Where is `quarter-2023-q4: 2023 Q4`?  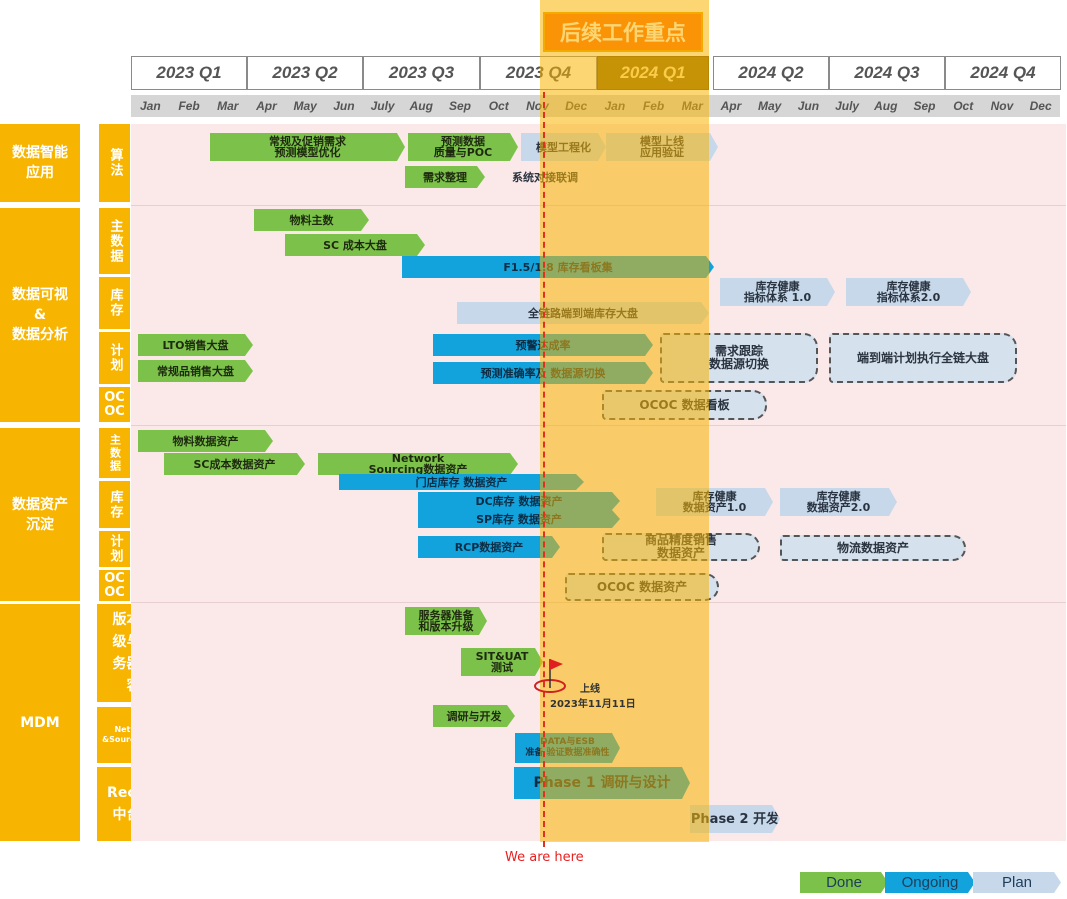 quarter-2023-q4: 2023 Q4 is located at coordinates (538, 73).